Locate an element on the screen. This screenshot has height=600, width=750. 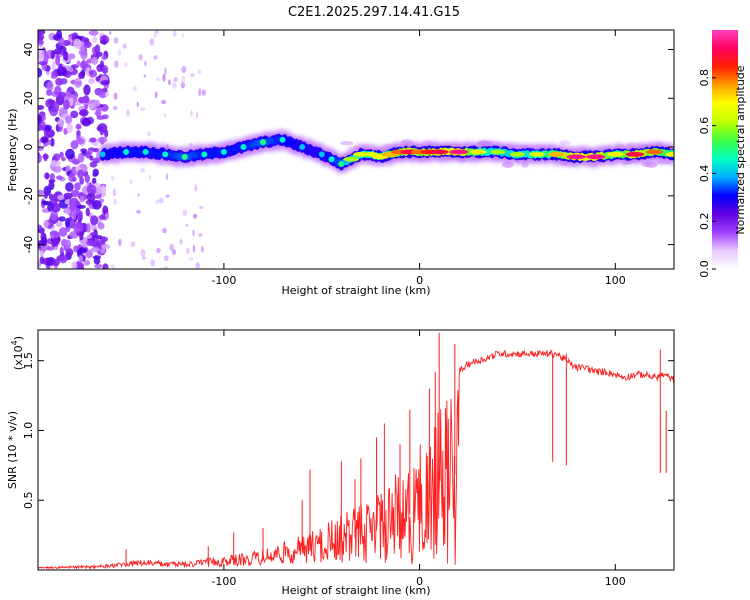
y-tick-label: 0.5 is located at coordinates (28, 500).